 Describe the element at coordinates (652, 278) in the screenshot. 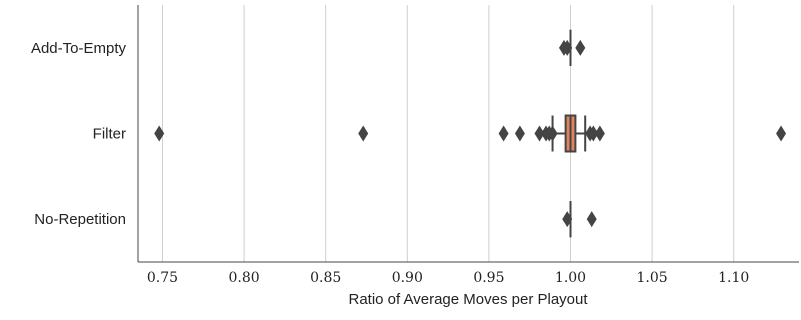

I see `x-tick-label: 1.05` at that location.